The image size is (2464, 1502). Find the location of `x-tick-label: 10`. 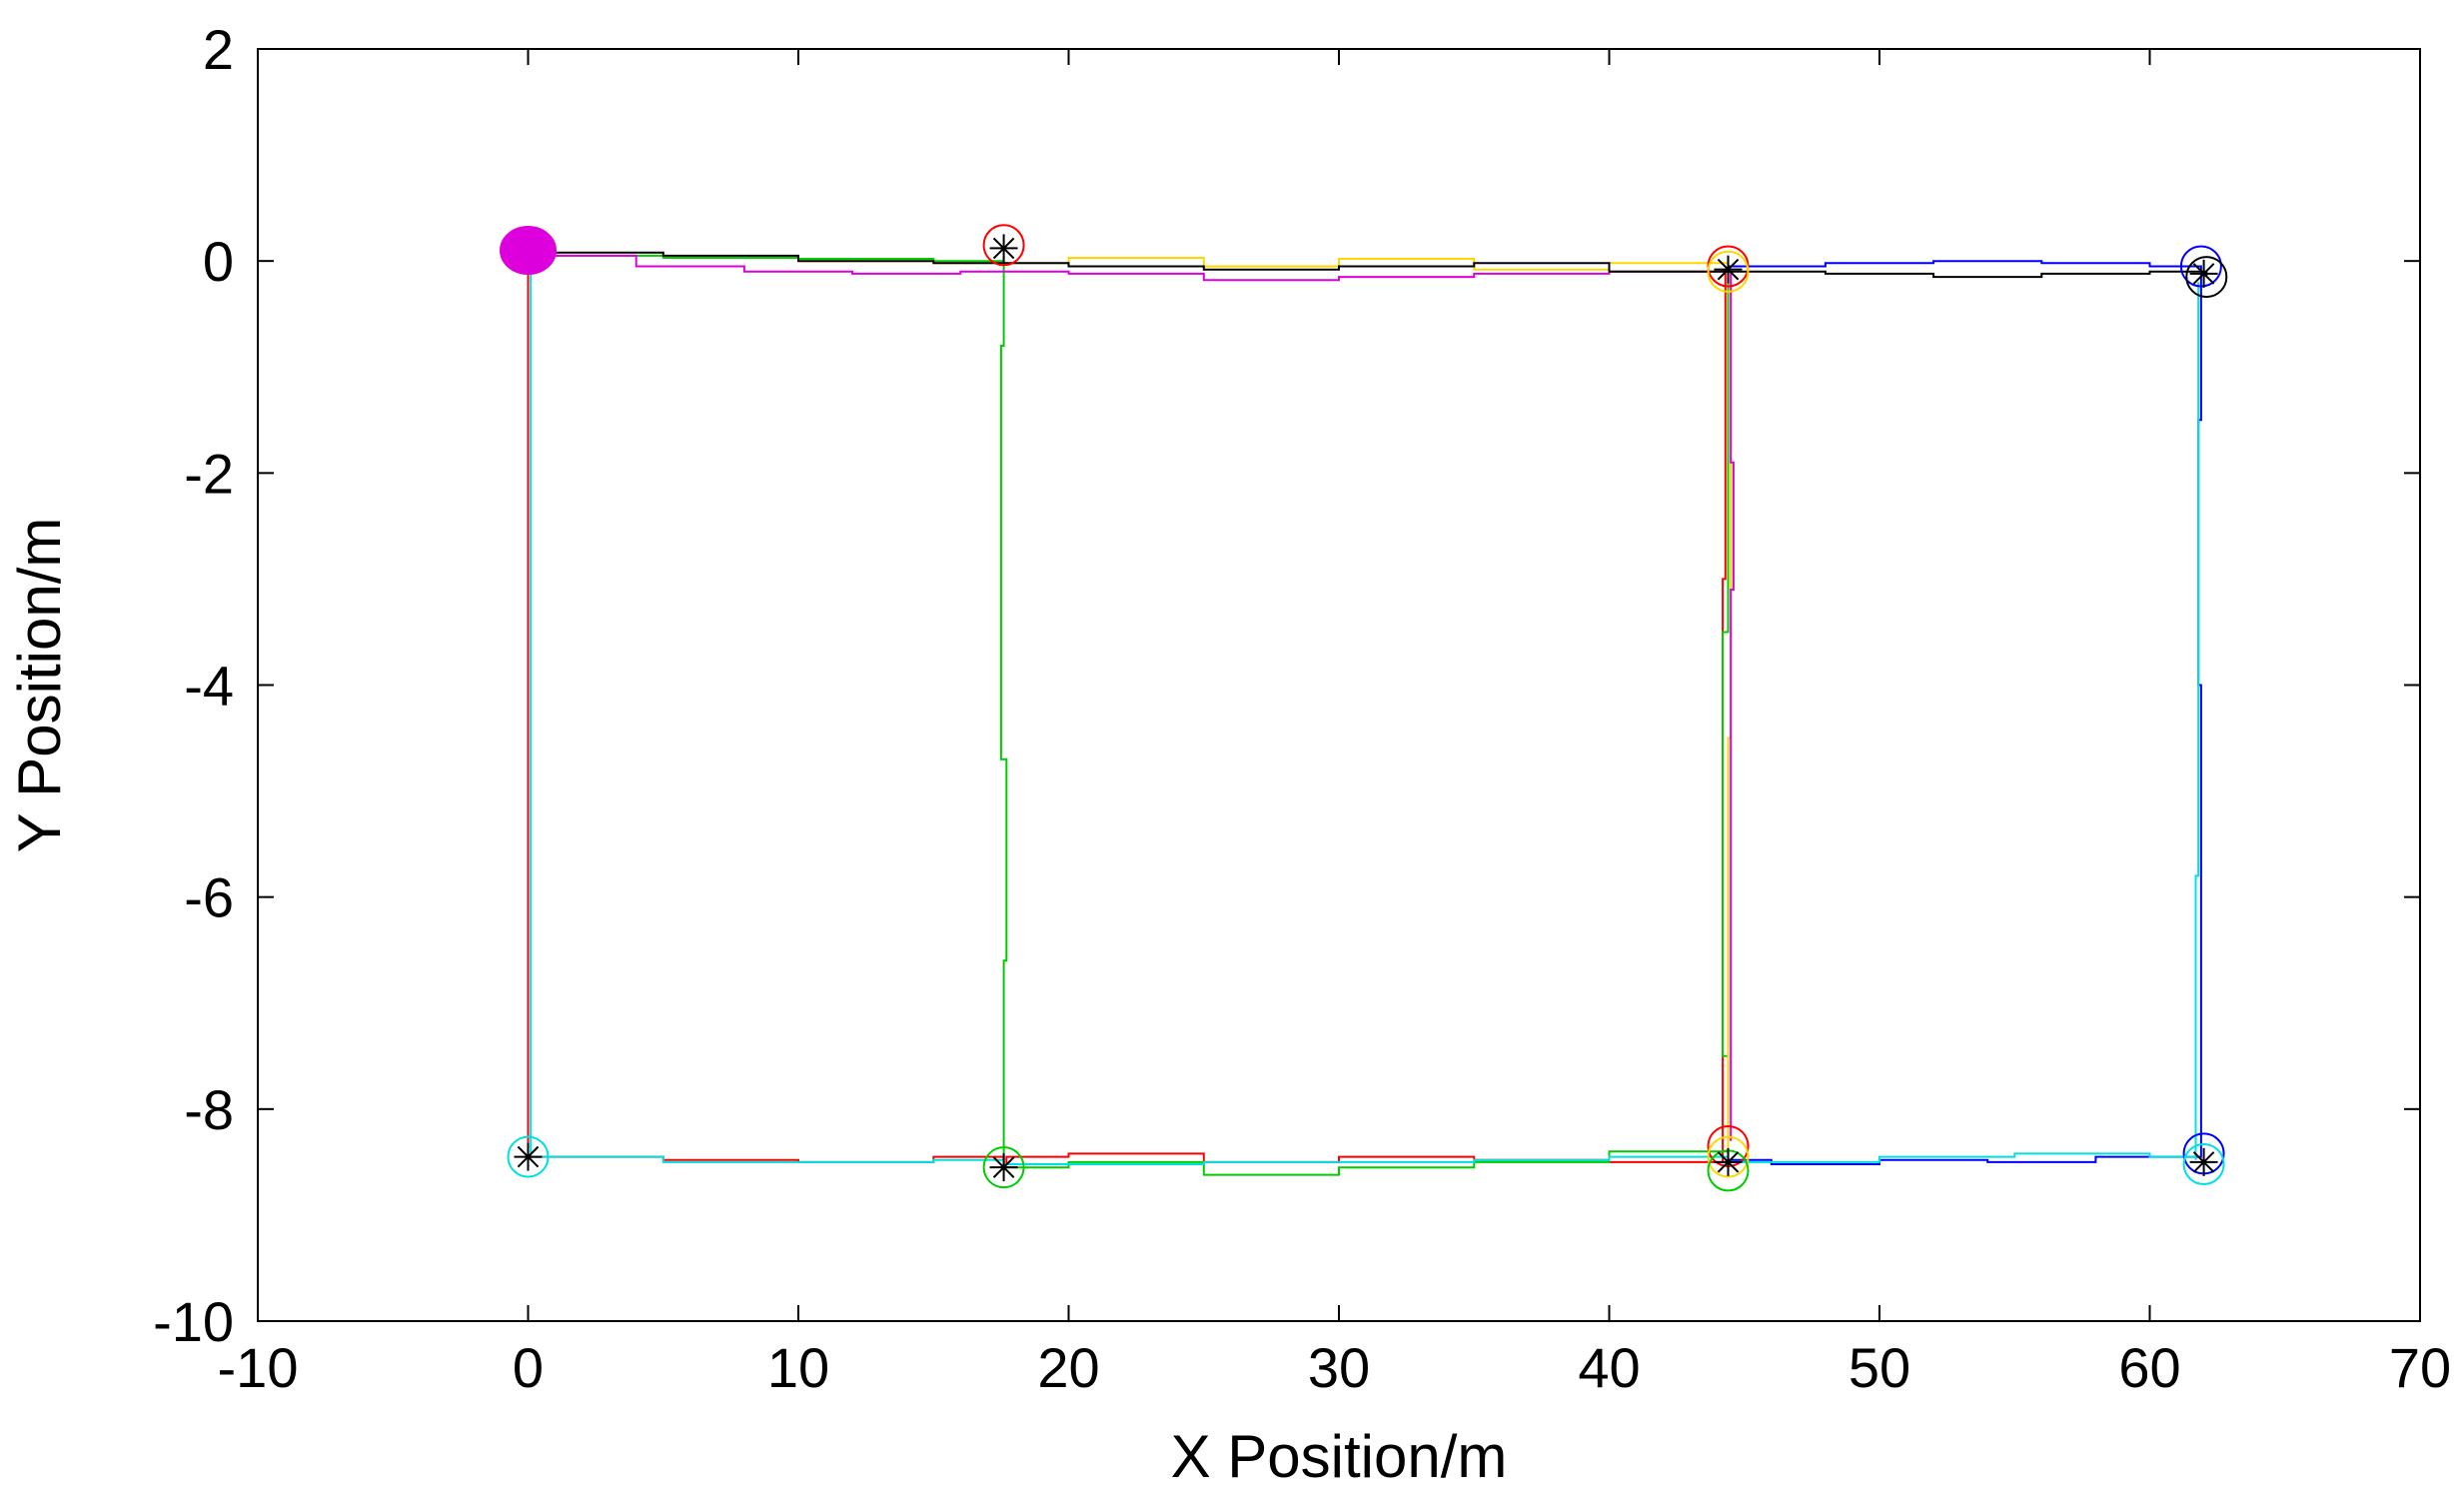

x-tick-label: 10 is located at coordinates (798, 1367).